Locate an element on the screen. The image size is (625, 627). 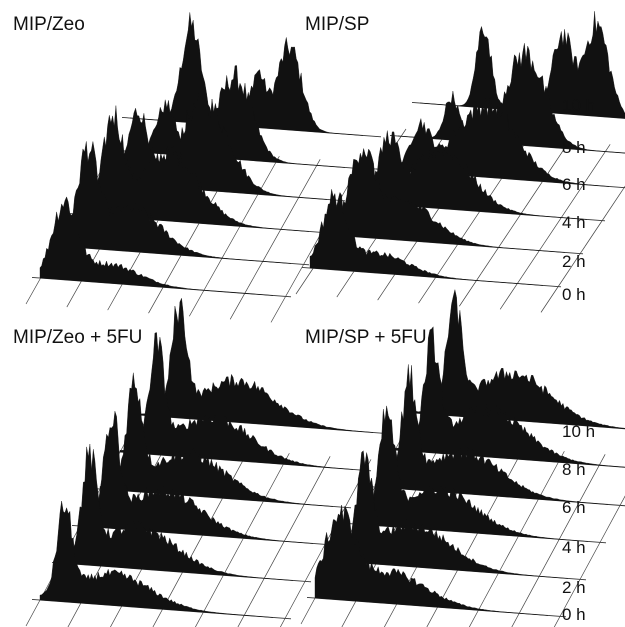
time-label-0h-bottom: 0 h is located at coordinates (574, 614).